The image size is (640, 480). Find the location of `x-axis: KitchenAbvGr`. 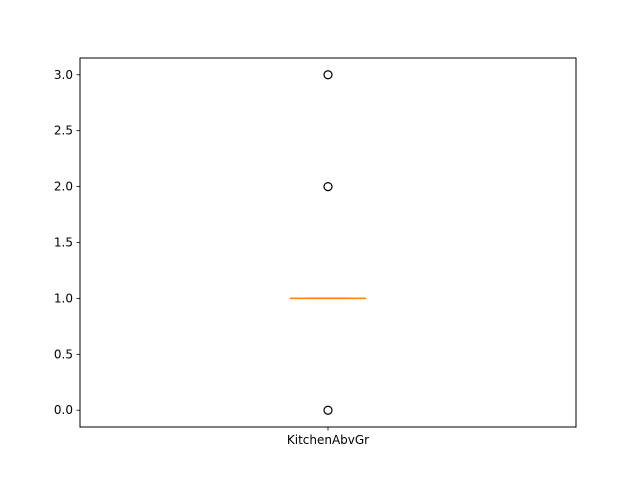

x-axis: KitchenAbvGr is located at coordinates (328, 437).